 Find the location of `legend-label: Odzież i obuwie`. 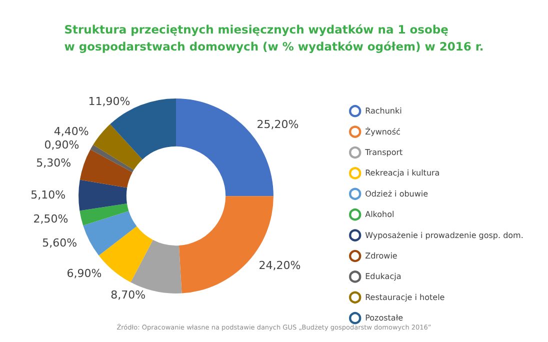

legend-label: Odzież i obuwie is located at coordinates (396, 193).